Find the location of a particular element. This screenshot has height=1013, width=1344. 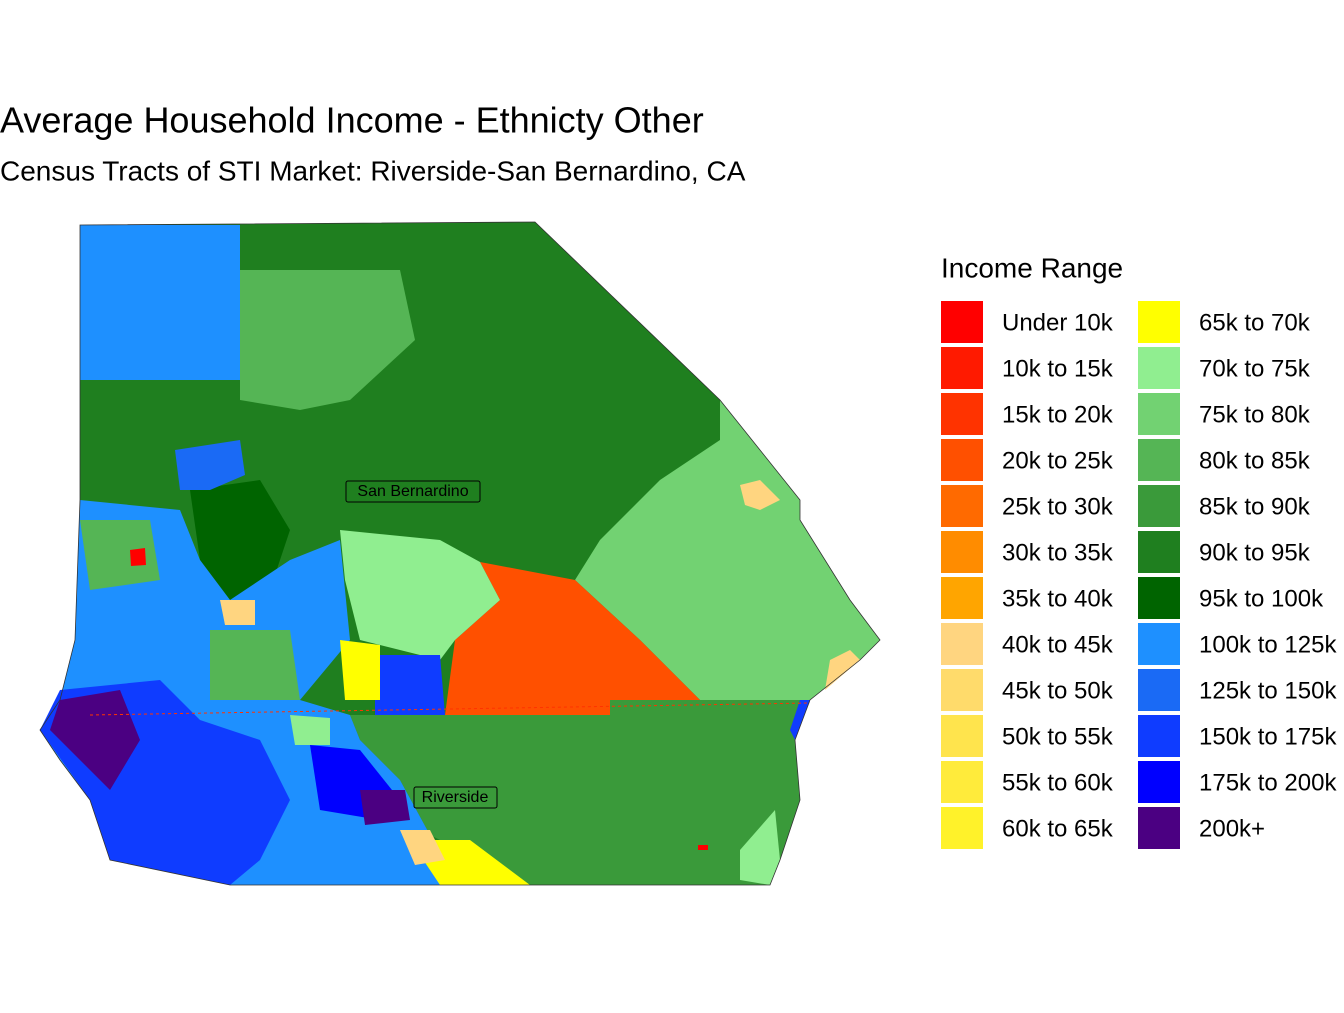

legend-label: 95k to 100k is located at coordinates (1261, 598).